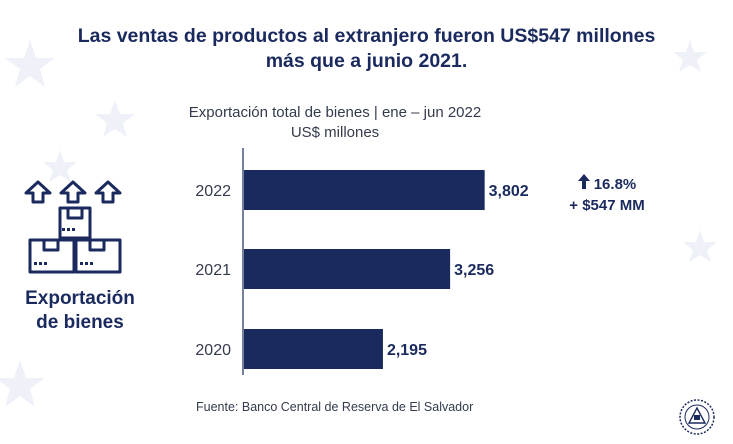  Describe the element at coordinates (583, 181) in the screenshot. I see `arrow-up-icon` at that location.